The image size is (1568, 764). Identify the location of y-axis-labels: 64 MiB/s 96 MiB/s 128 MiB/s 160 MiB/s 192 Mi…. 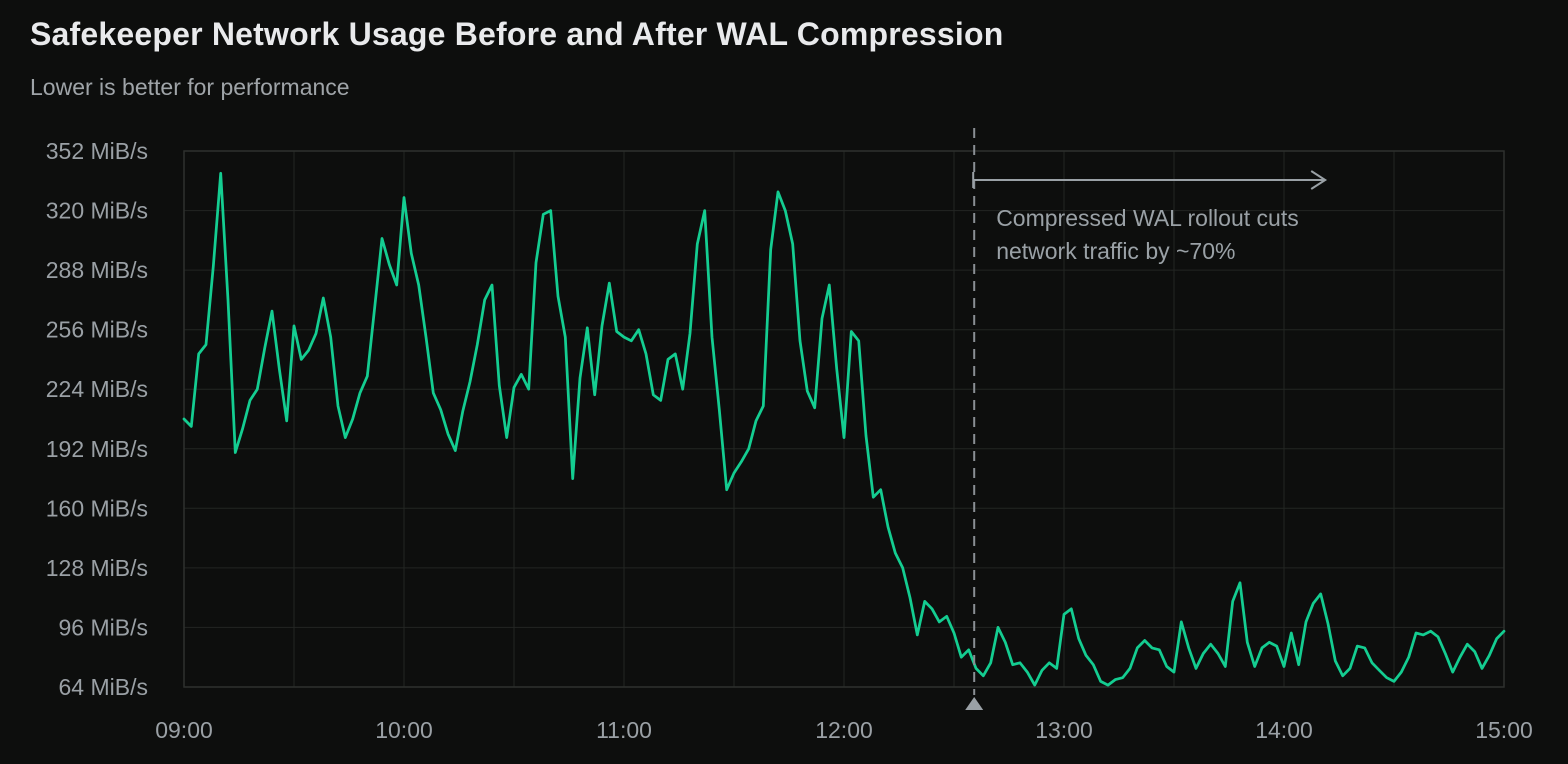
(97, 419).